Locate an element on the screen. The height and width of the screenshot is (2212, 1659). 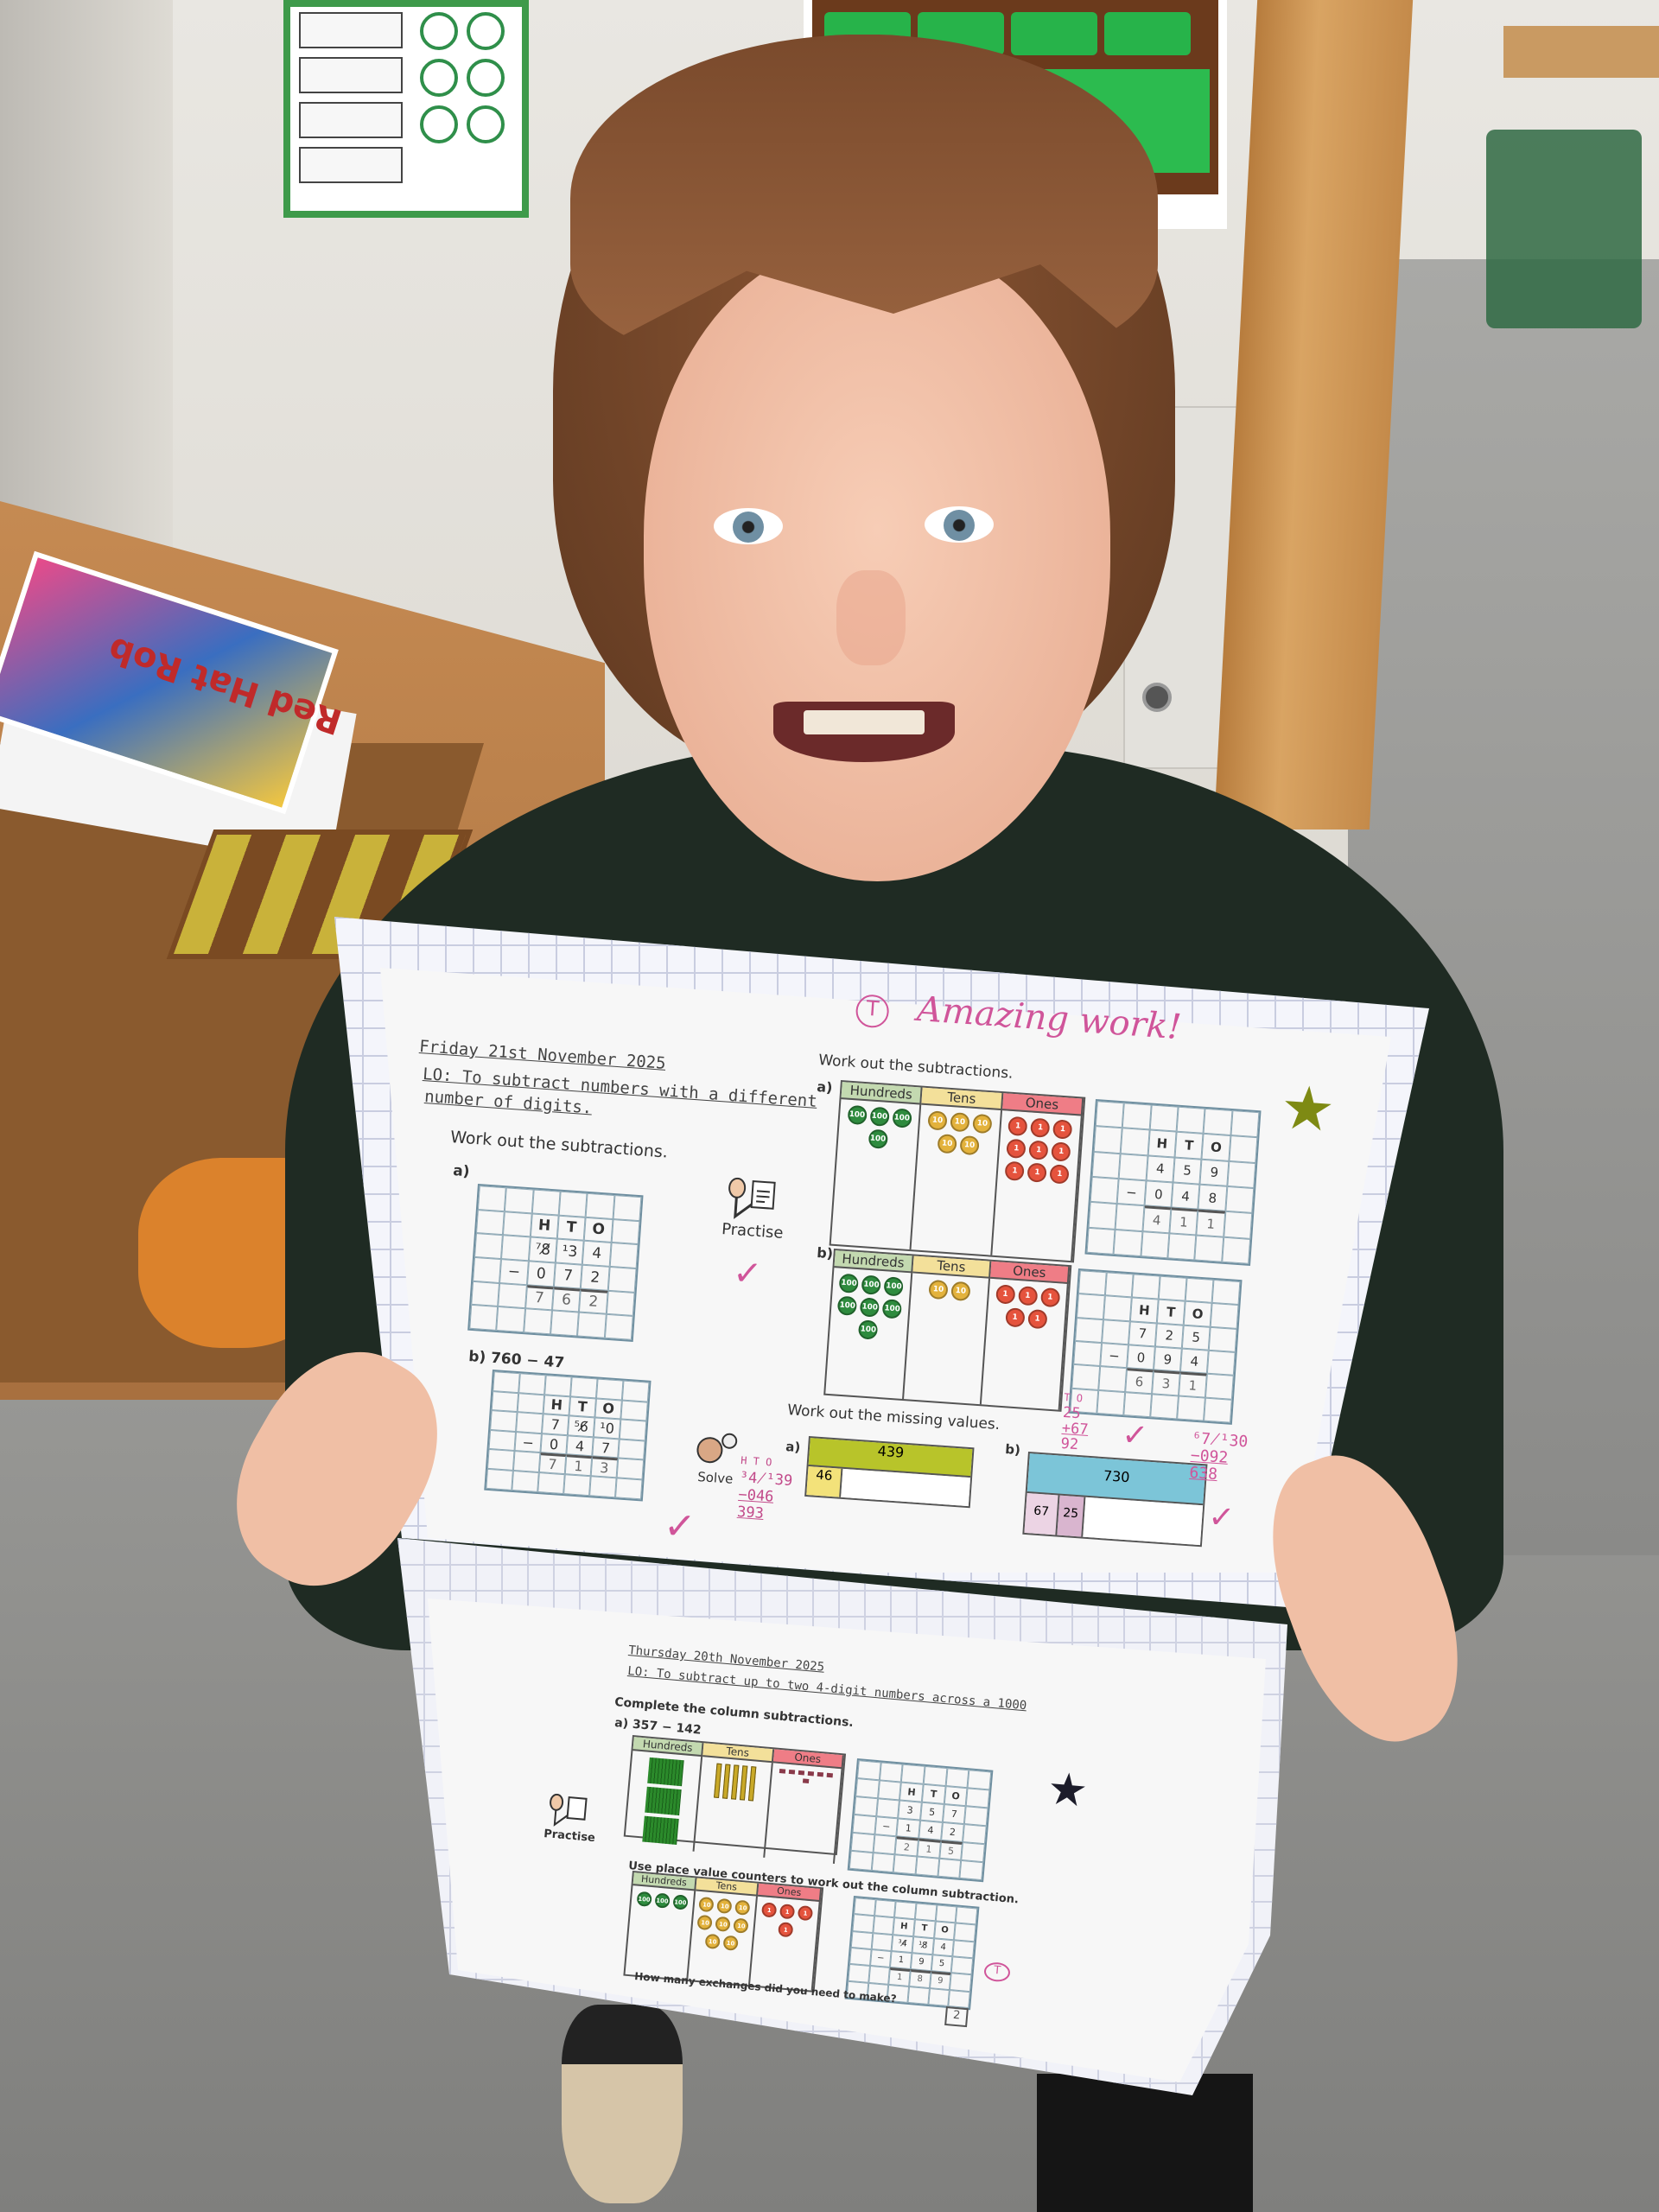
place-value-chart-base10: Hundreds Tens Ones is located at coordinates (735, 1800).